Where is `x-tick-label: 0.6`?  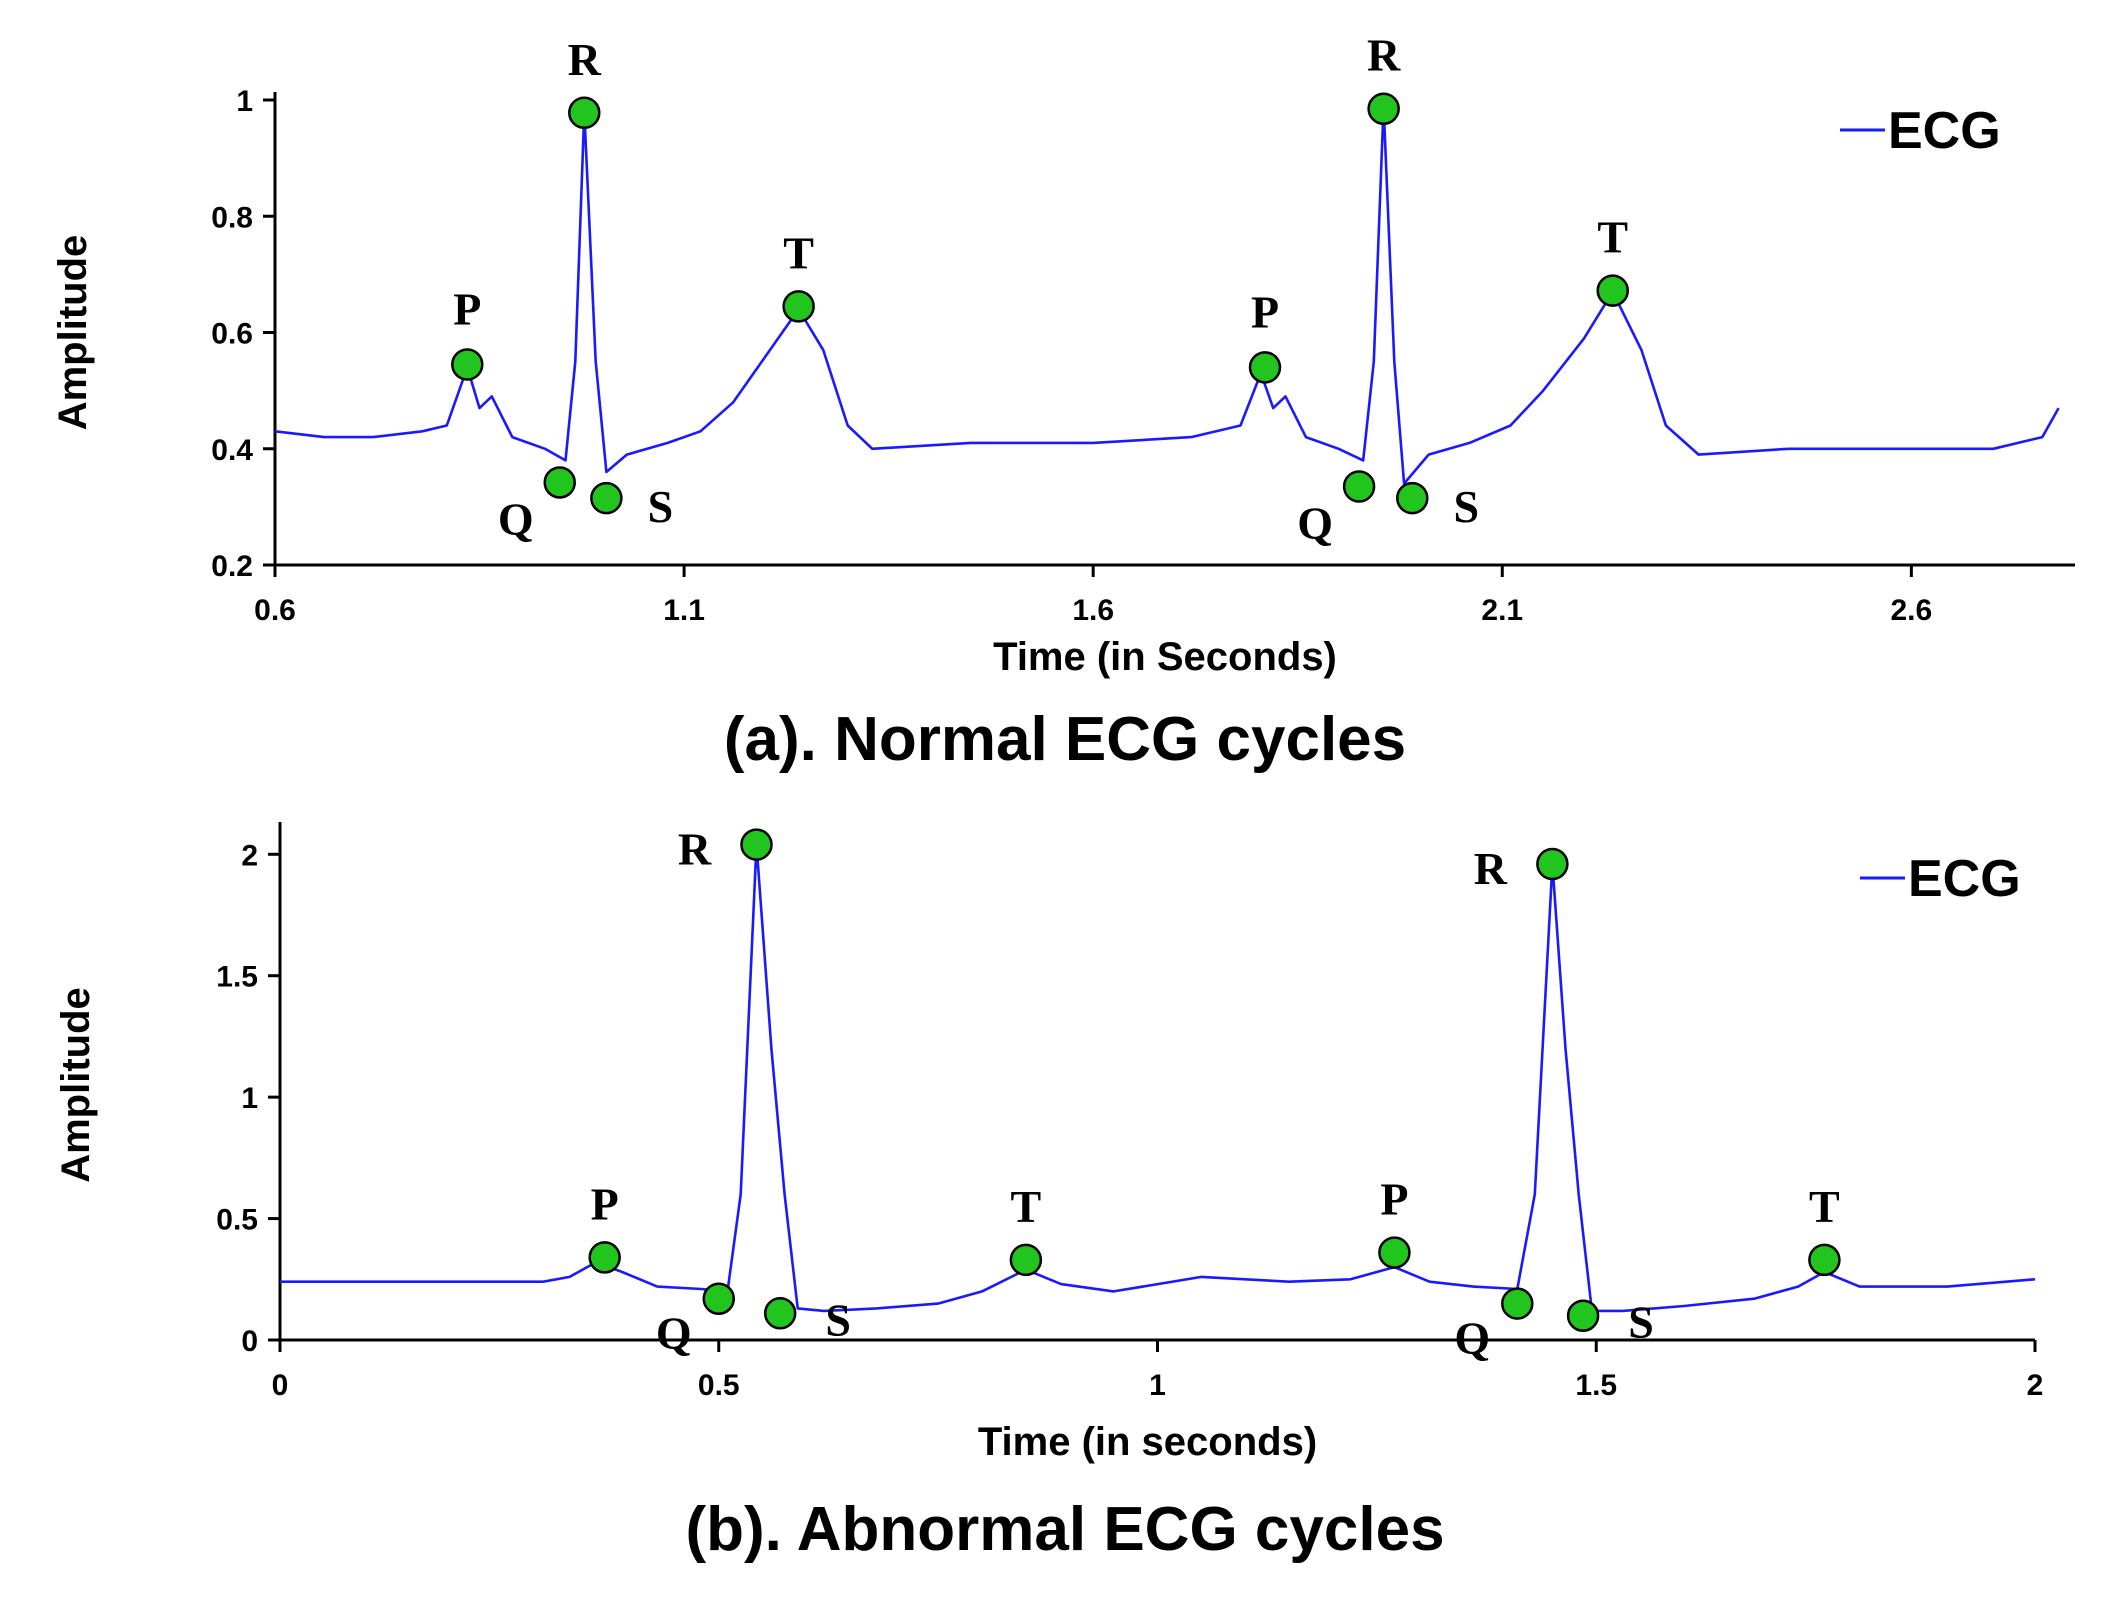 x-tick-label: 0.6 is located at coordinates (275, 610).